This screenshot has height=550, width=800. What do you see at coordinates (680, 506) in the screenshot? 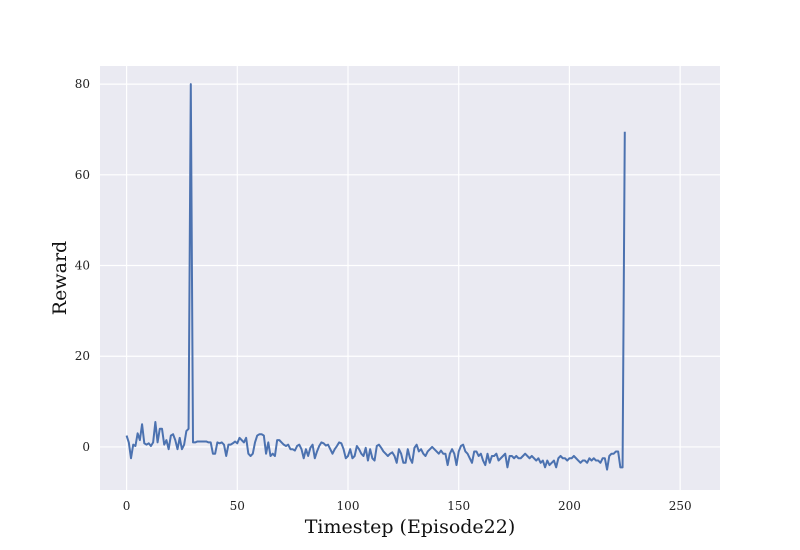
I see `x-tick-label: 250` at bounding box center [680, 506].